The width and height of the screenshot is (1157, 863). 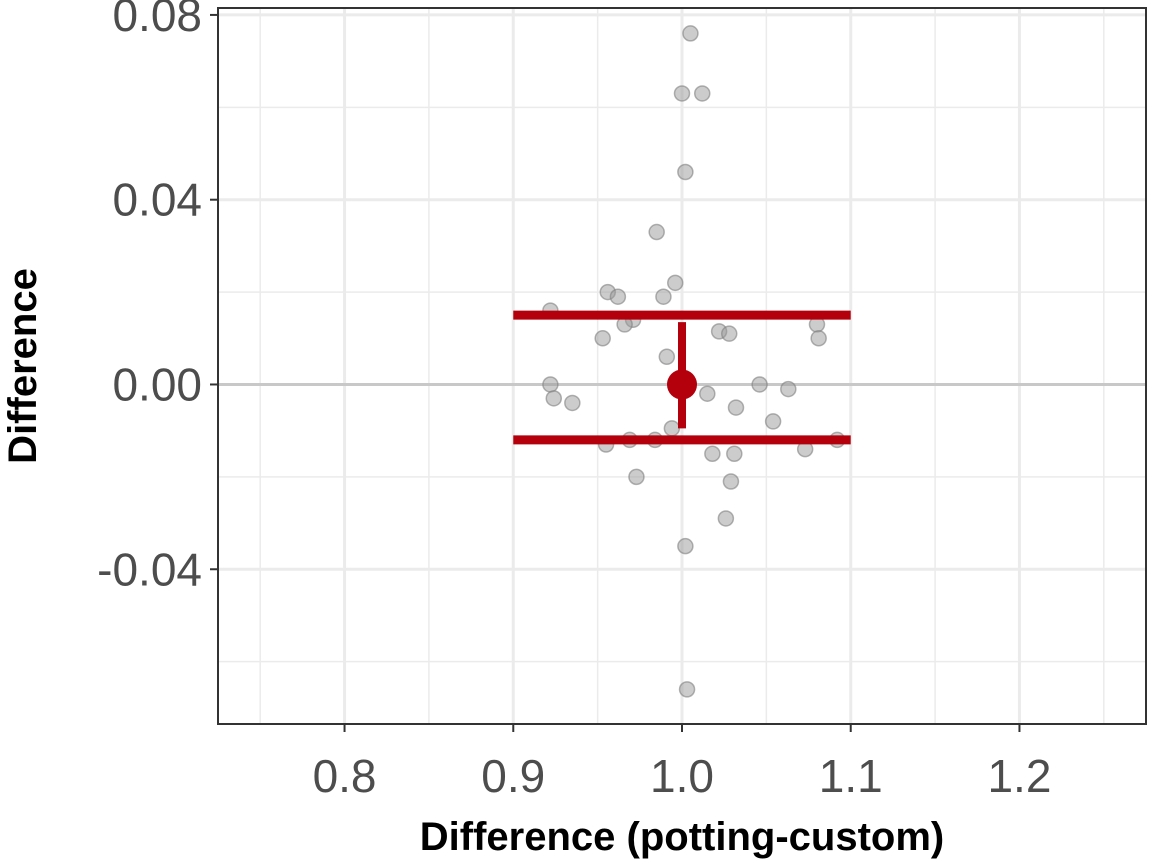 I want to click on y-tick-label: 0.04, so click(x=157, y=200).